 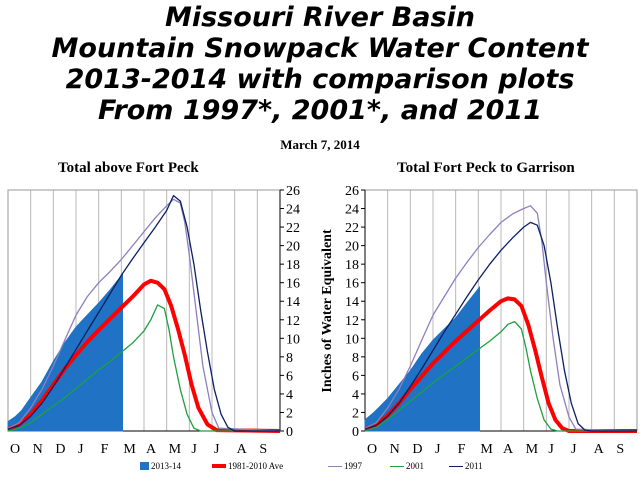 What do you see at coordinates (128, 168) in the screenshot?
I see `left-chart-title: Total above Fort Peck` at bounding box center [128, 168].